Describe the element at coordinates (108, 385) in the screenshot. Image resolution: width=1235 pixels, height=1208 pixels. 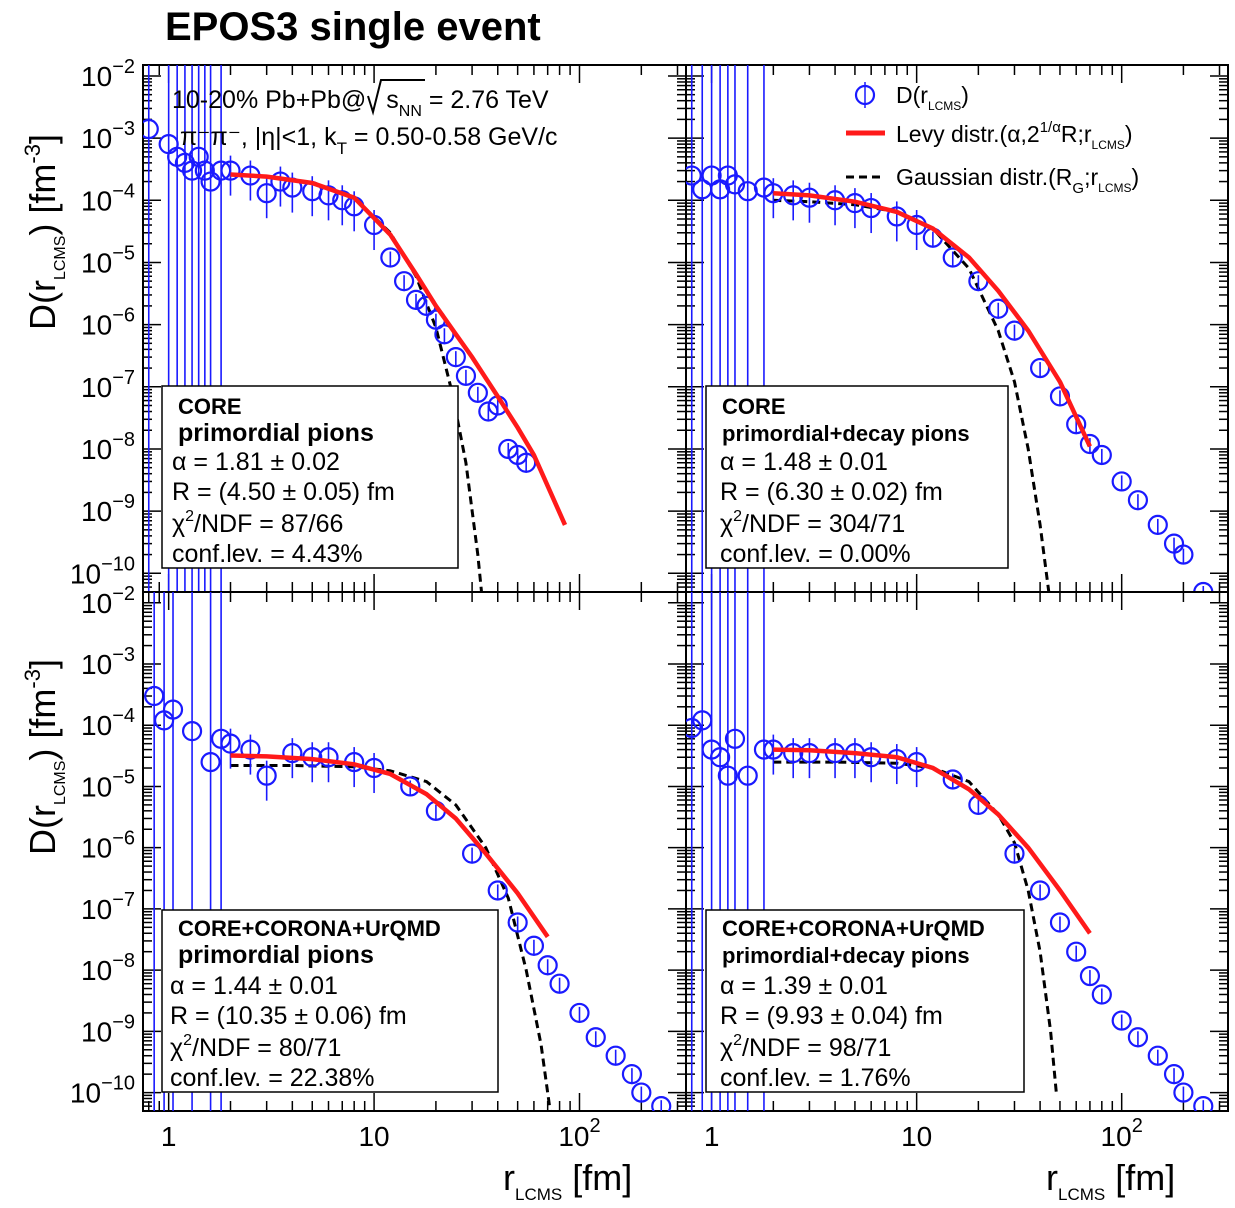
I see `y-tick-label: 10⁻⁷` at that location.